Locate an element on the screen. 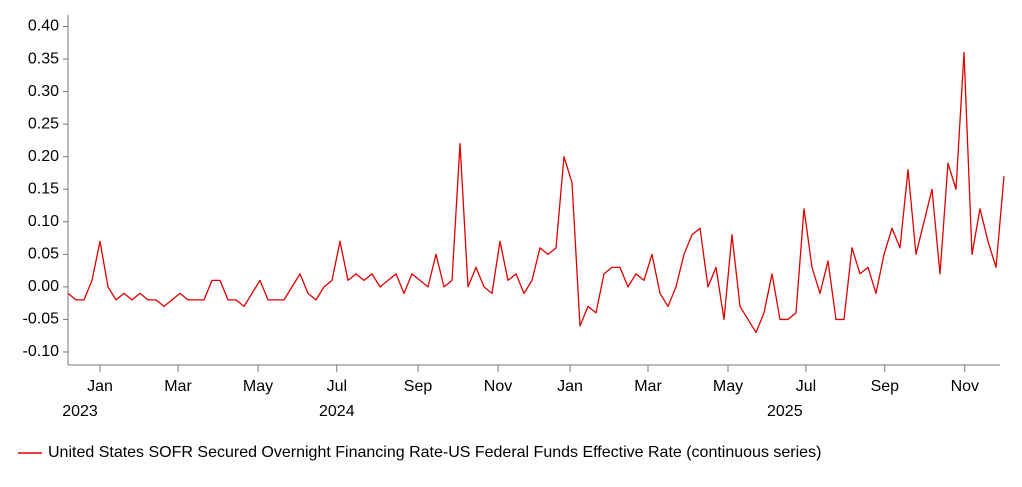 This screenshot has width=1022, height=487. x-year-label: 2024 is located at coordinates (337, 411).